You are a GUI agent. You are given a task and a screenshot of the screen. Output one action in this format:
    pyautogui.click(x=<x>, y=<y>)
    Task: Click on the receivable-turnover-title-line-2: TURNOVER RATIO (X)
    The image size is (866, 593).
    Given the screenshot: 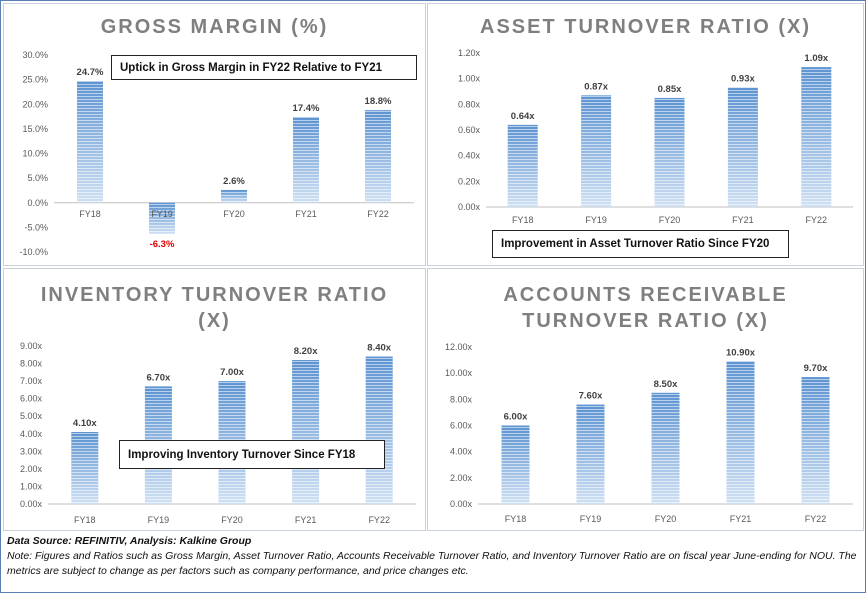 What is the action you would take?
    pyautogui.click(x=645, y=321)
    